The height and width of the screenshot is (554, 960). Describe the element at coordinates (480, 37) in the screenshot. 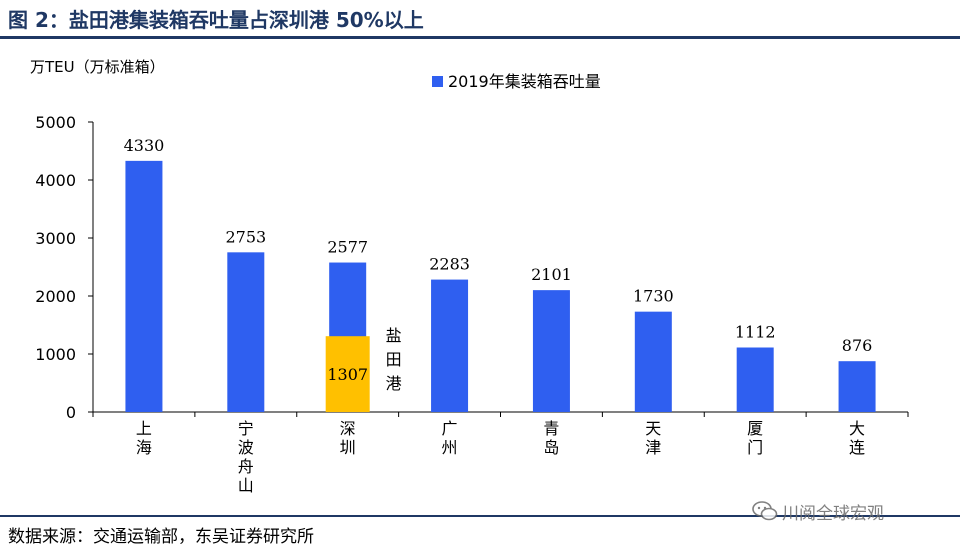

I see `title-rule` at that location.